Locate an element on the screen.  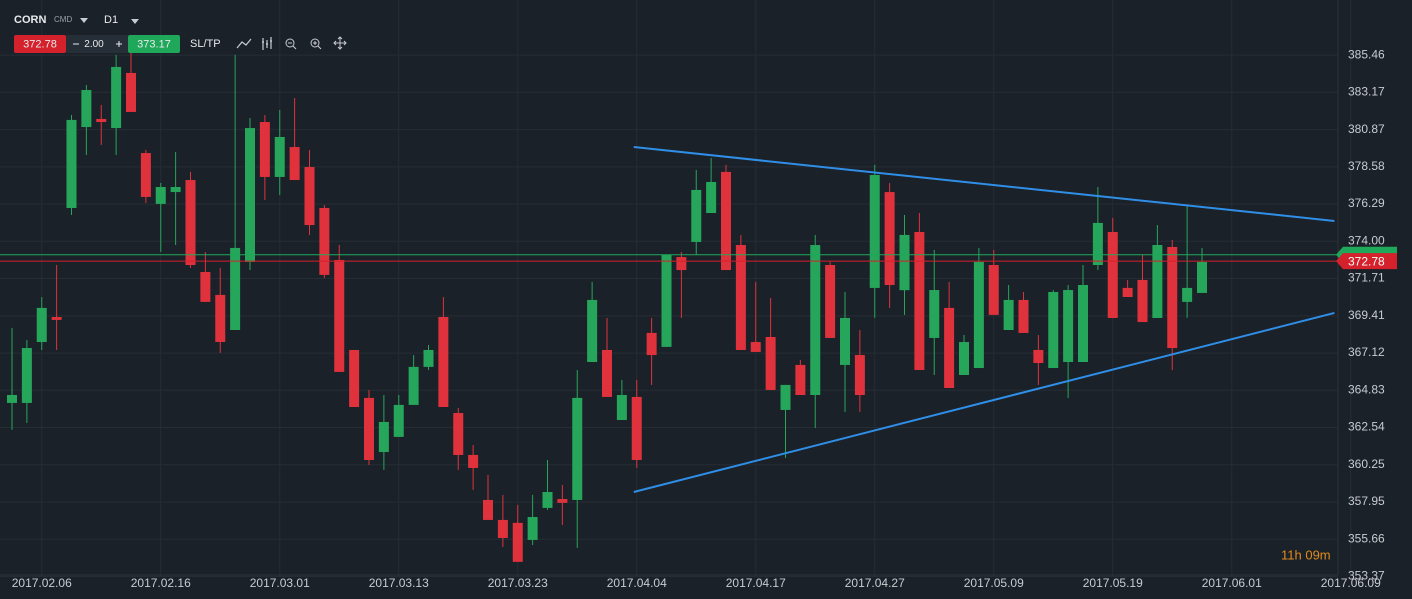
buy-button is located at coordinates (154, 44).